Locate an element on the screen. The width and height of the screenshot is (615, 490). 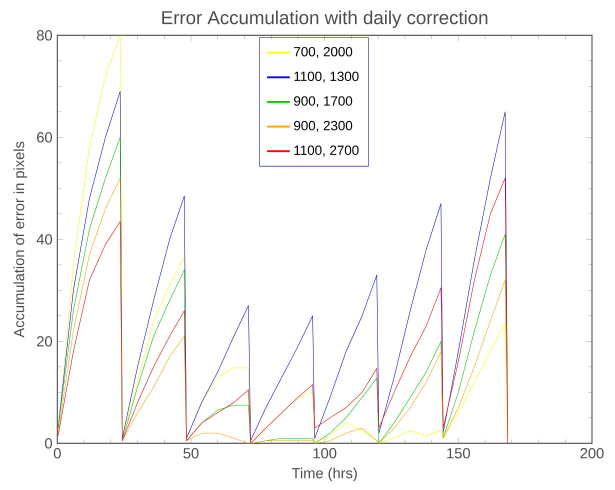
y-tick-label: 0 is located at coordinates (48, 443).